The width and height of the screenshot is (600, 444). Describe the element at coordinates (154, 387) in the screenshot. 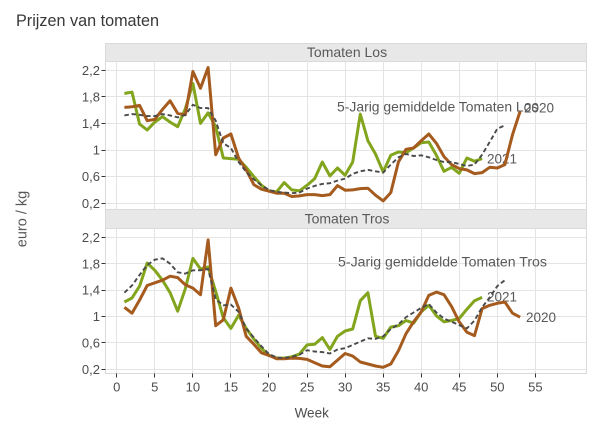

I see `svg-text: 5` at that location.